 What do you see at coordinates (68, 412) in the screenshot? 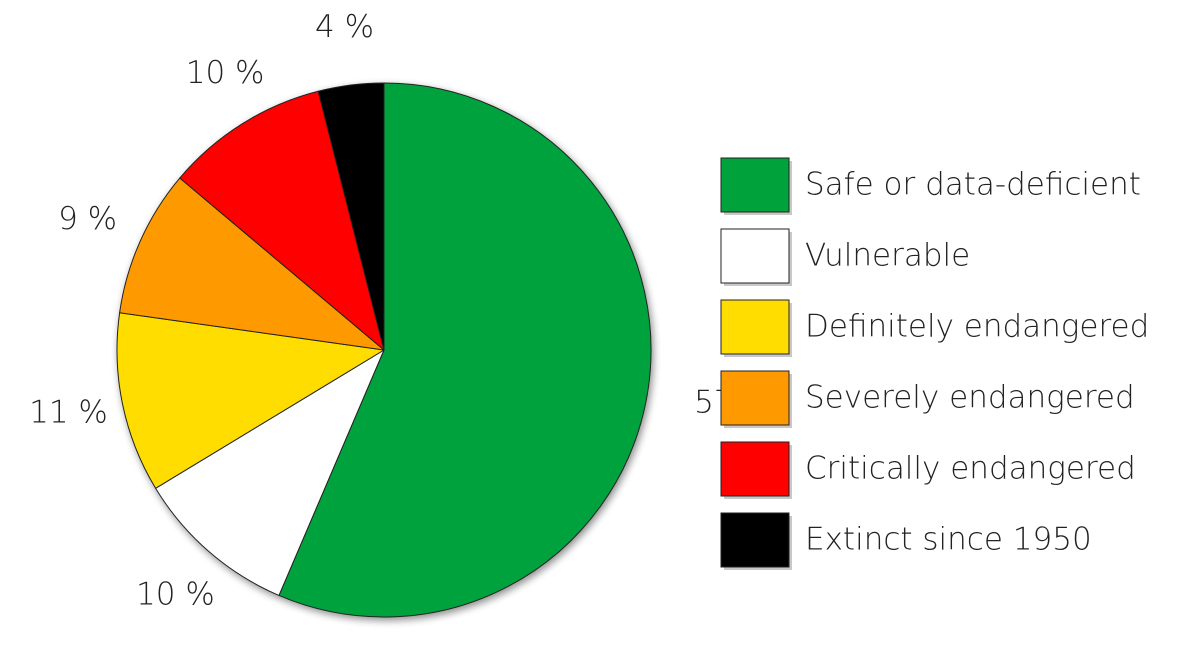
I see `slice-label-definitely-endangered: 11 %` at bounding box center [68, 412].